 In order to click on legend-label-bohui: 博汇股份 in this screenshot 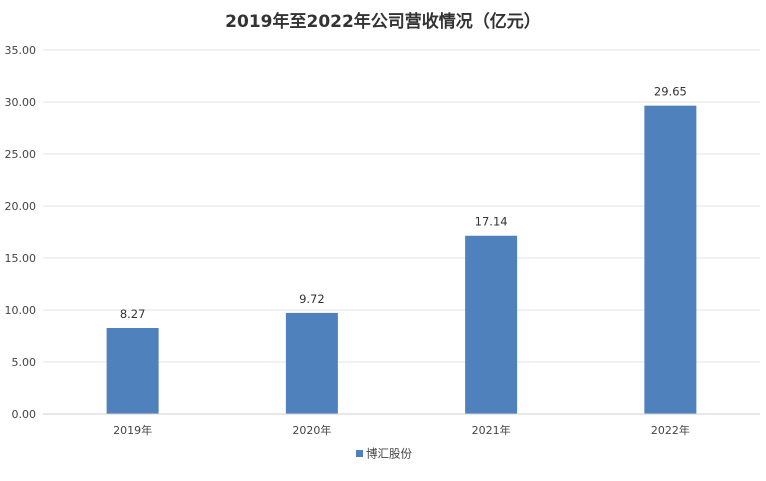, I will do `click(389, 454)`.